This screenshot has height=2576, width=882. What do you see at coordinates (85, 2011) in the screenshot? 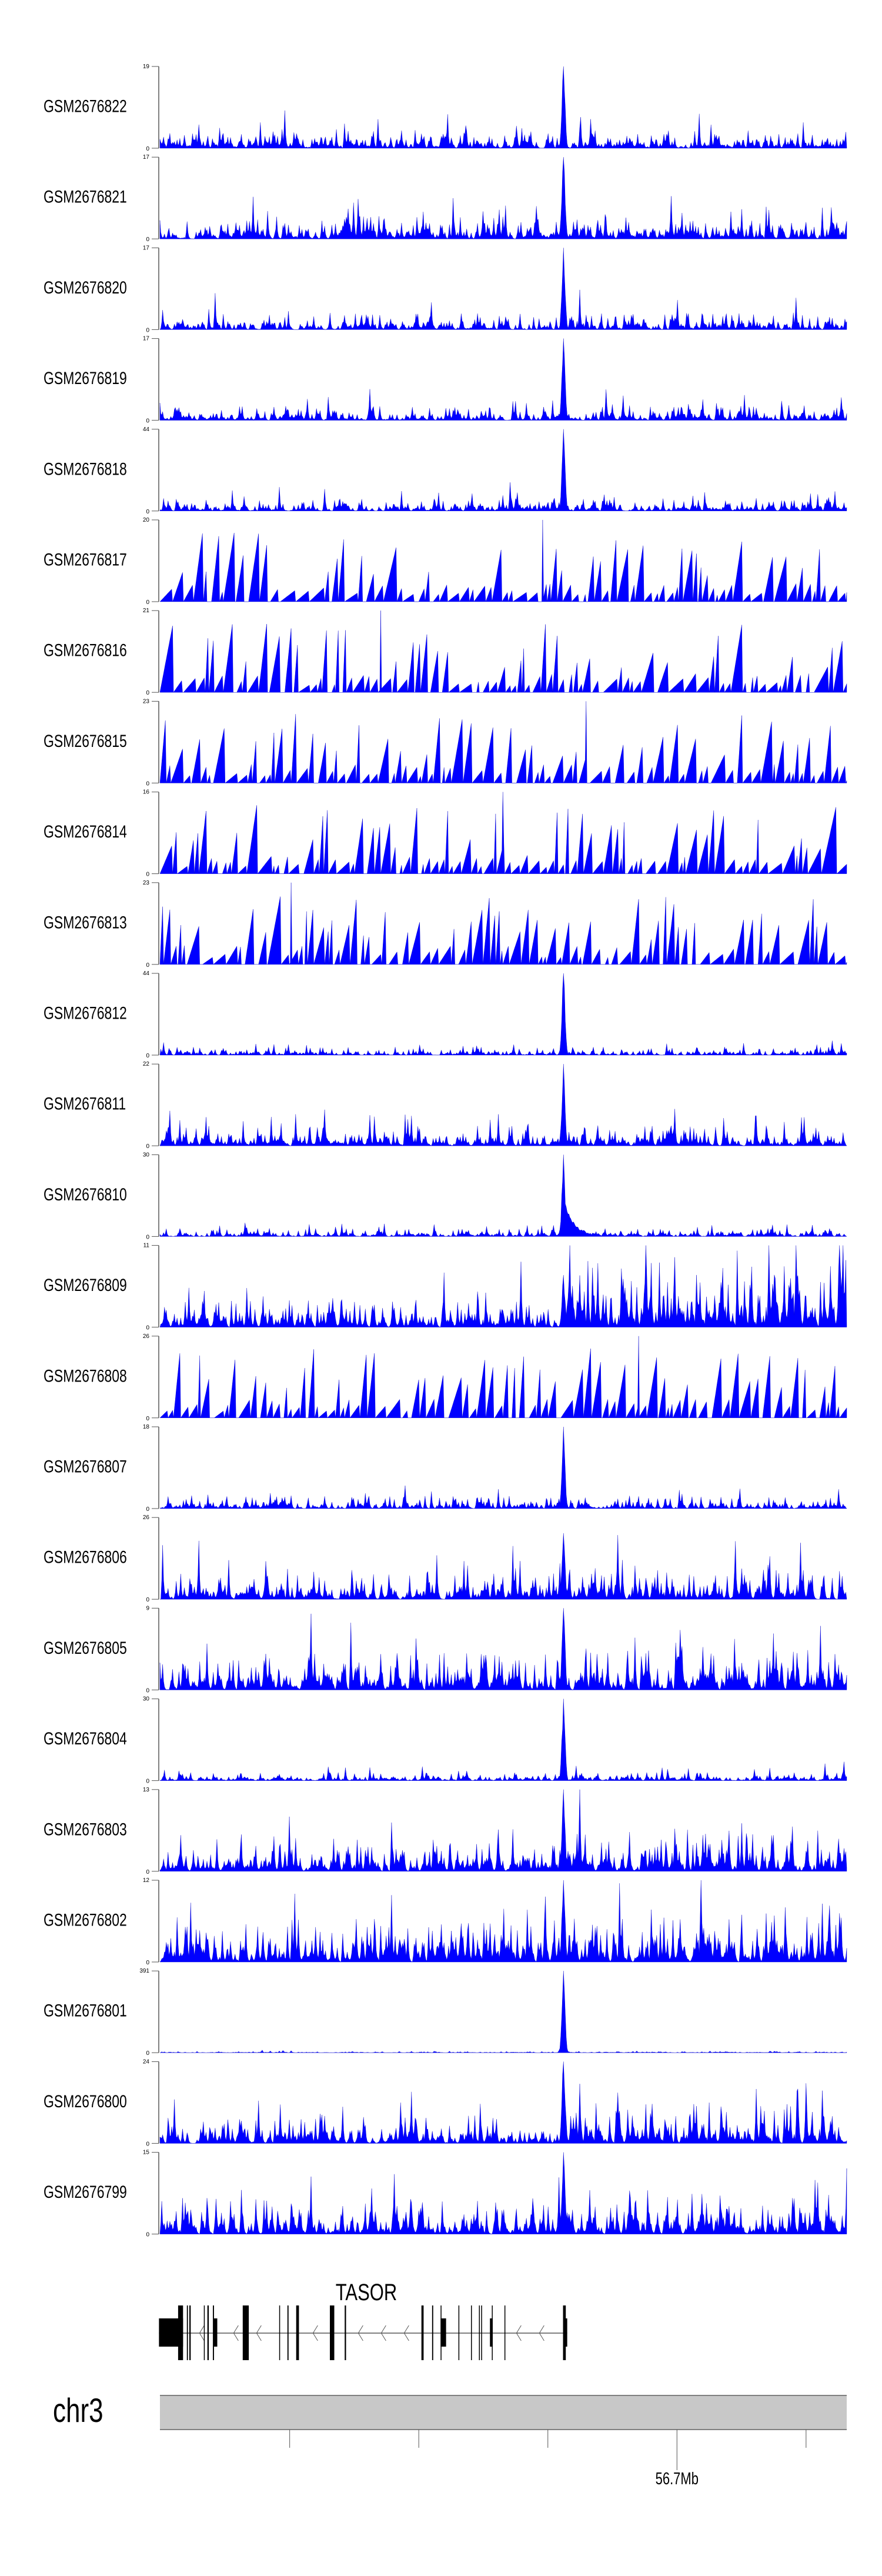
I see `track-label: GSM2676801` at bounding box center [85, 2011].